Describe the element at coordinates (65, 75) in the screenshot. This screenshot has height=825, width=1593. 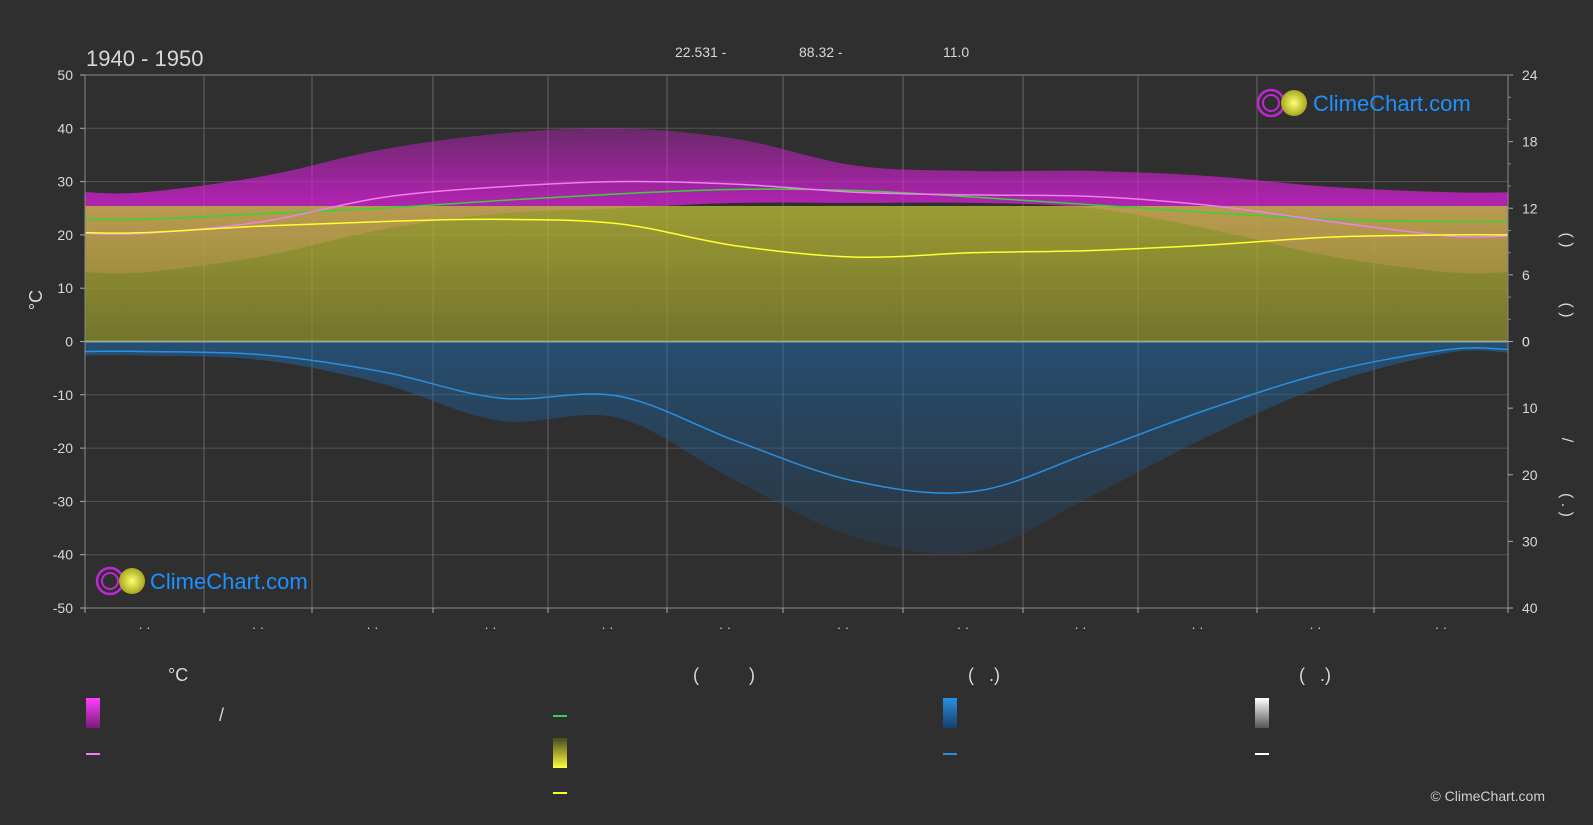
I see `left-tick-label: 50` at that location.